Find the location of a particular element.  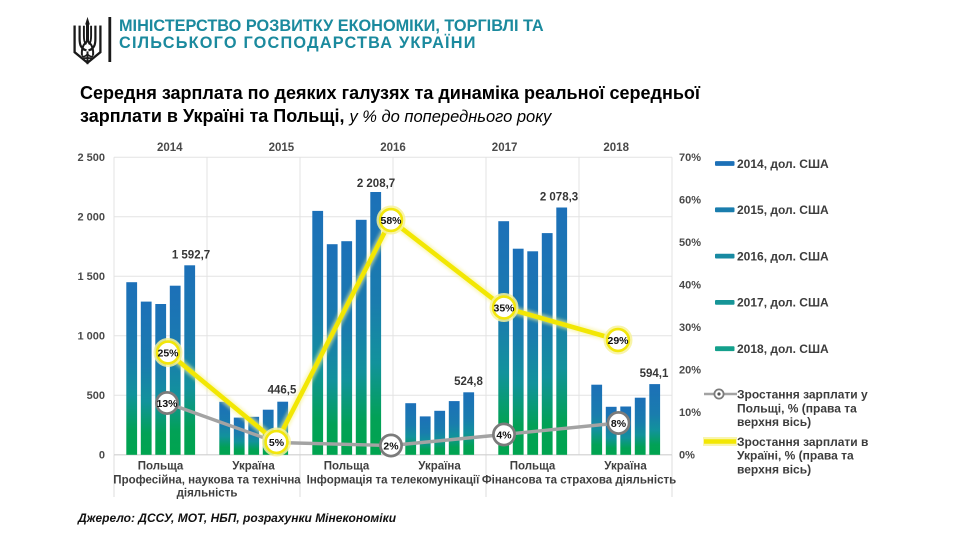

svg-text: 29% is located at coordinates (618, 341).